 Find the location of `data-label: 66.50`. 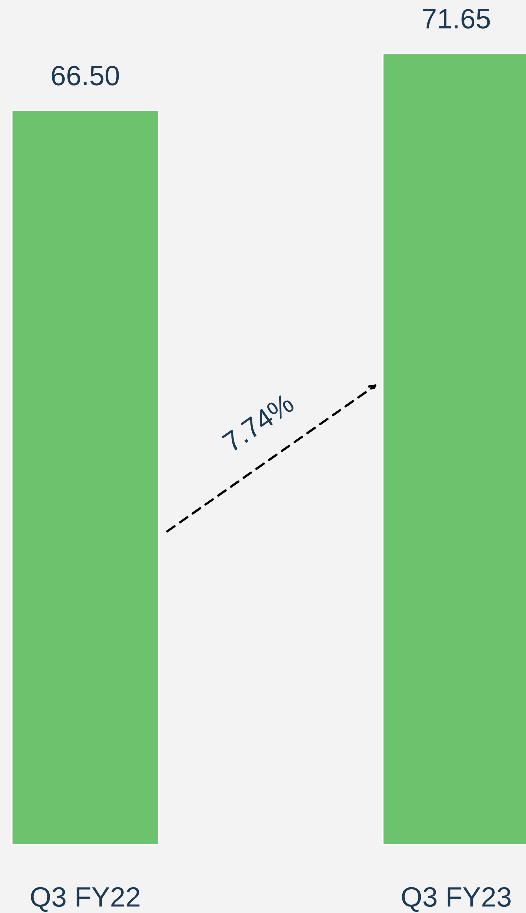

data-label: 66.50 is located at coordinates (86, 76).